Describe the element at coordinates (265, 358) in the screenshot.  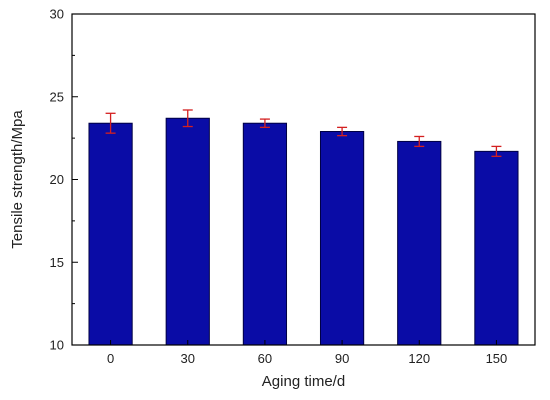
I see `x-tick-label-60: 60` at that location.